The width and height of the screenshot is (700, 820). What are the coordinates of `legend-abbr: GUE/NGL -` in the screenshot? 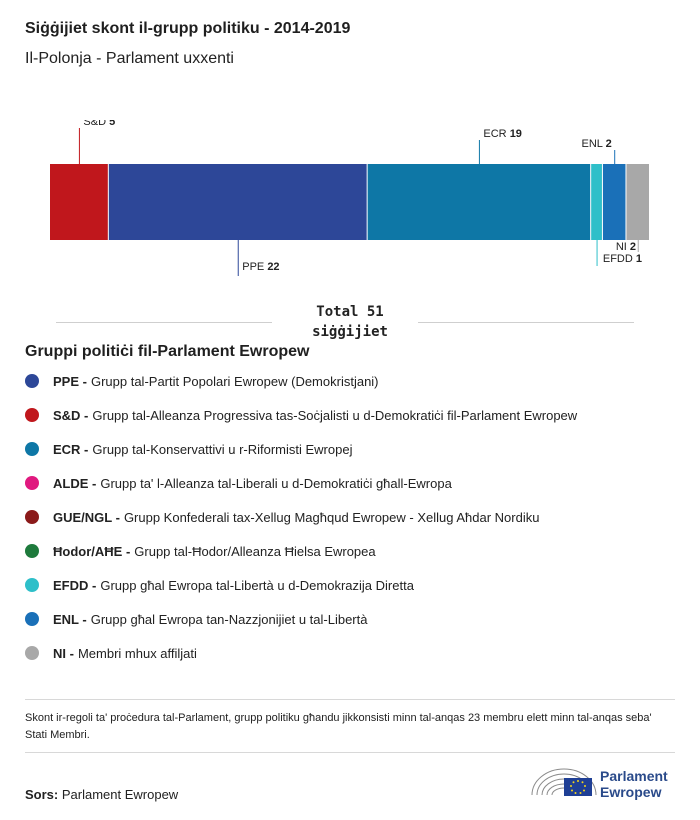 It's located at (86, 517).